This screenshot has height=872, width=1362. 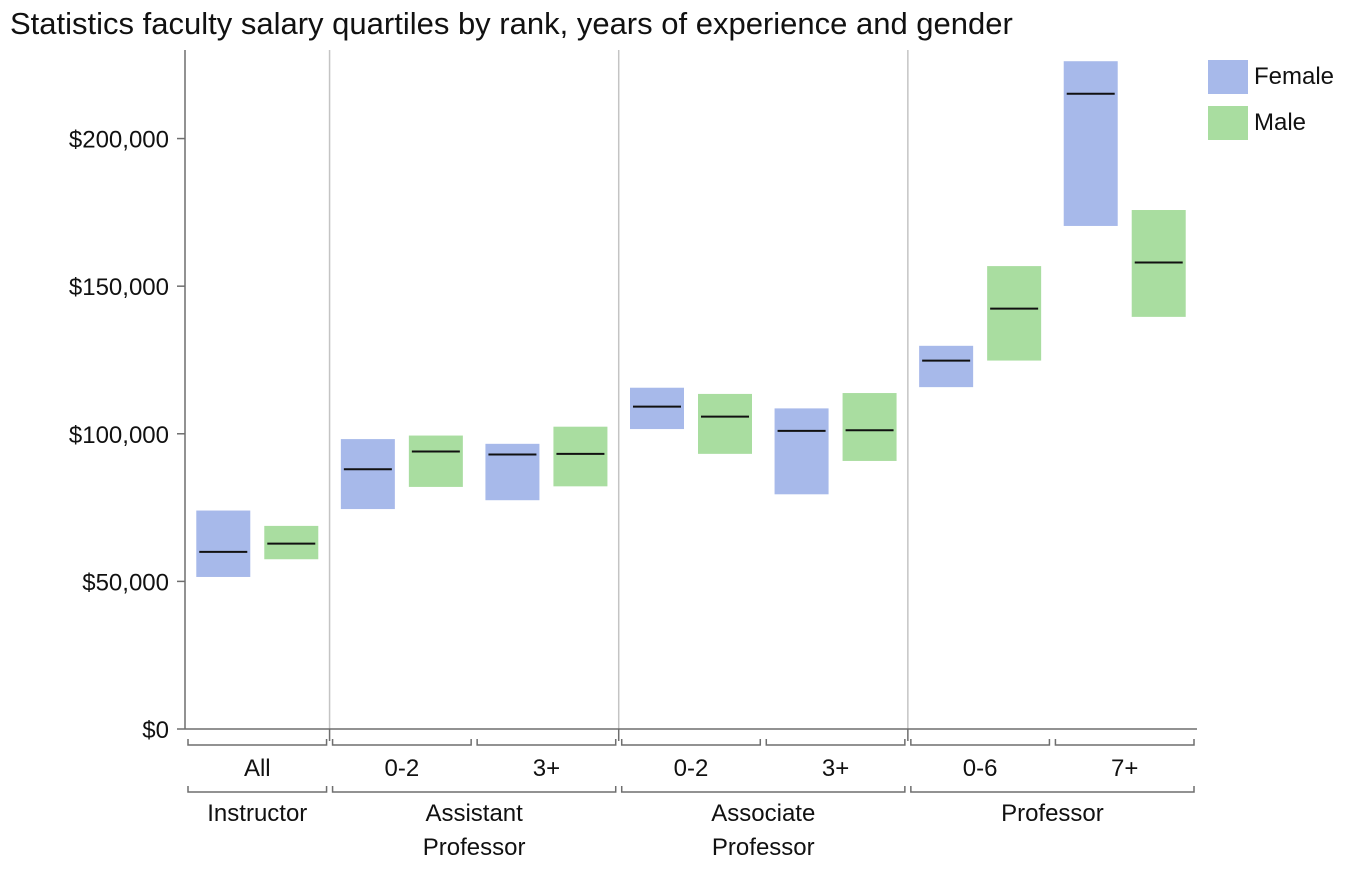 What do you see at coordinates (980, 768) in the screenshot?
I see `subgroup-label: 0-6` at bounding box center [980, 768].